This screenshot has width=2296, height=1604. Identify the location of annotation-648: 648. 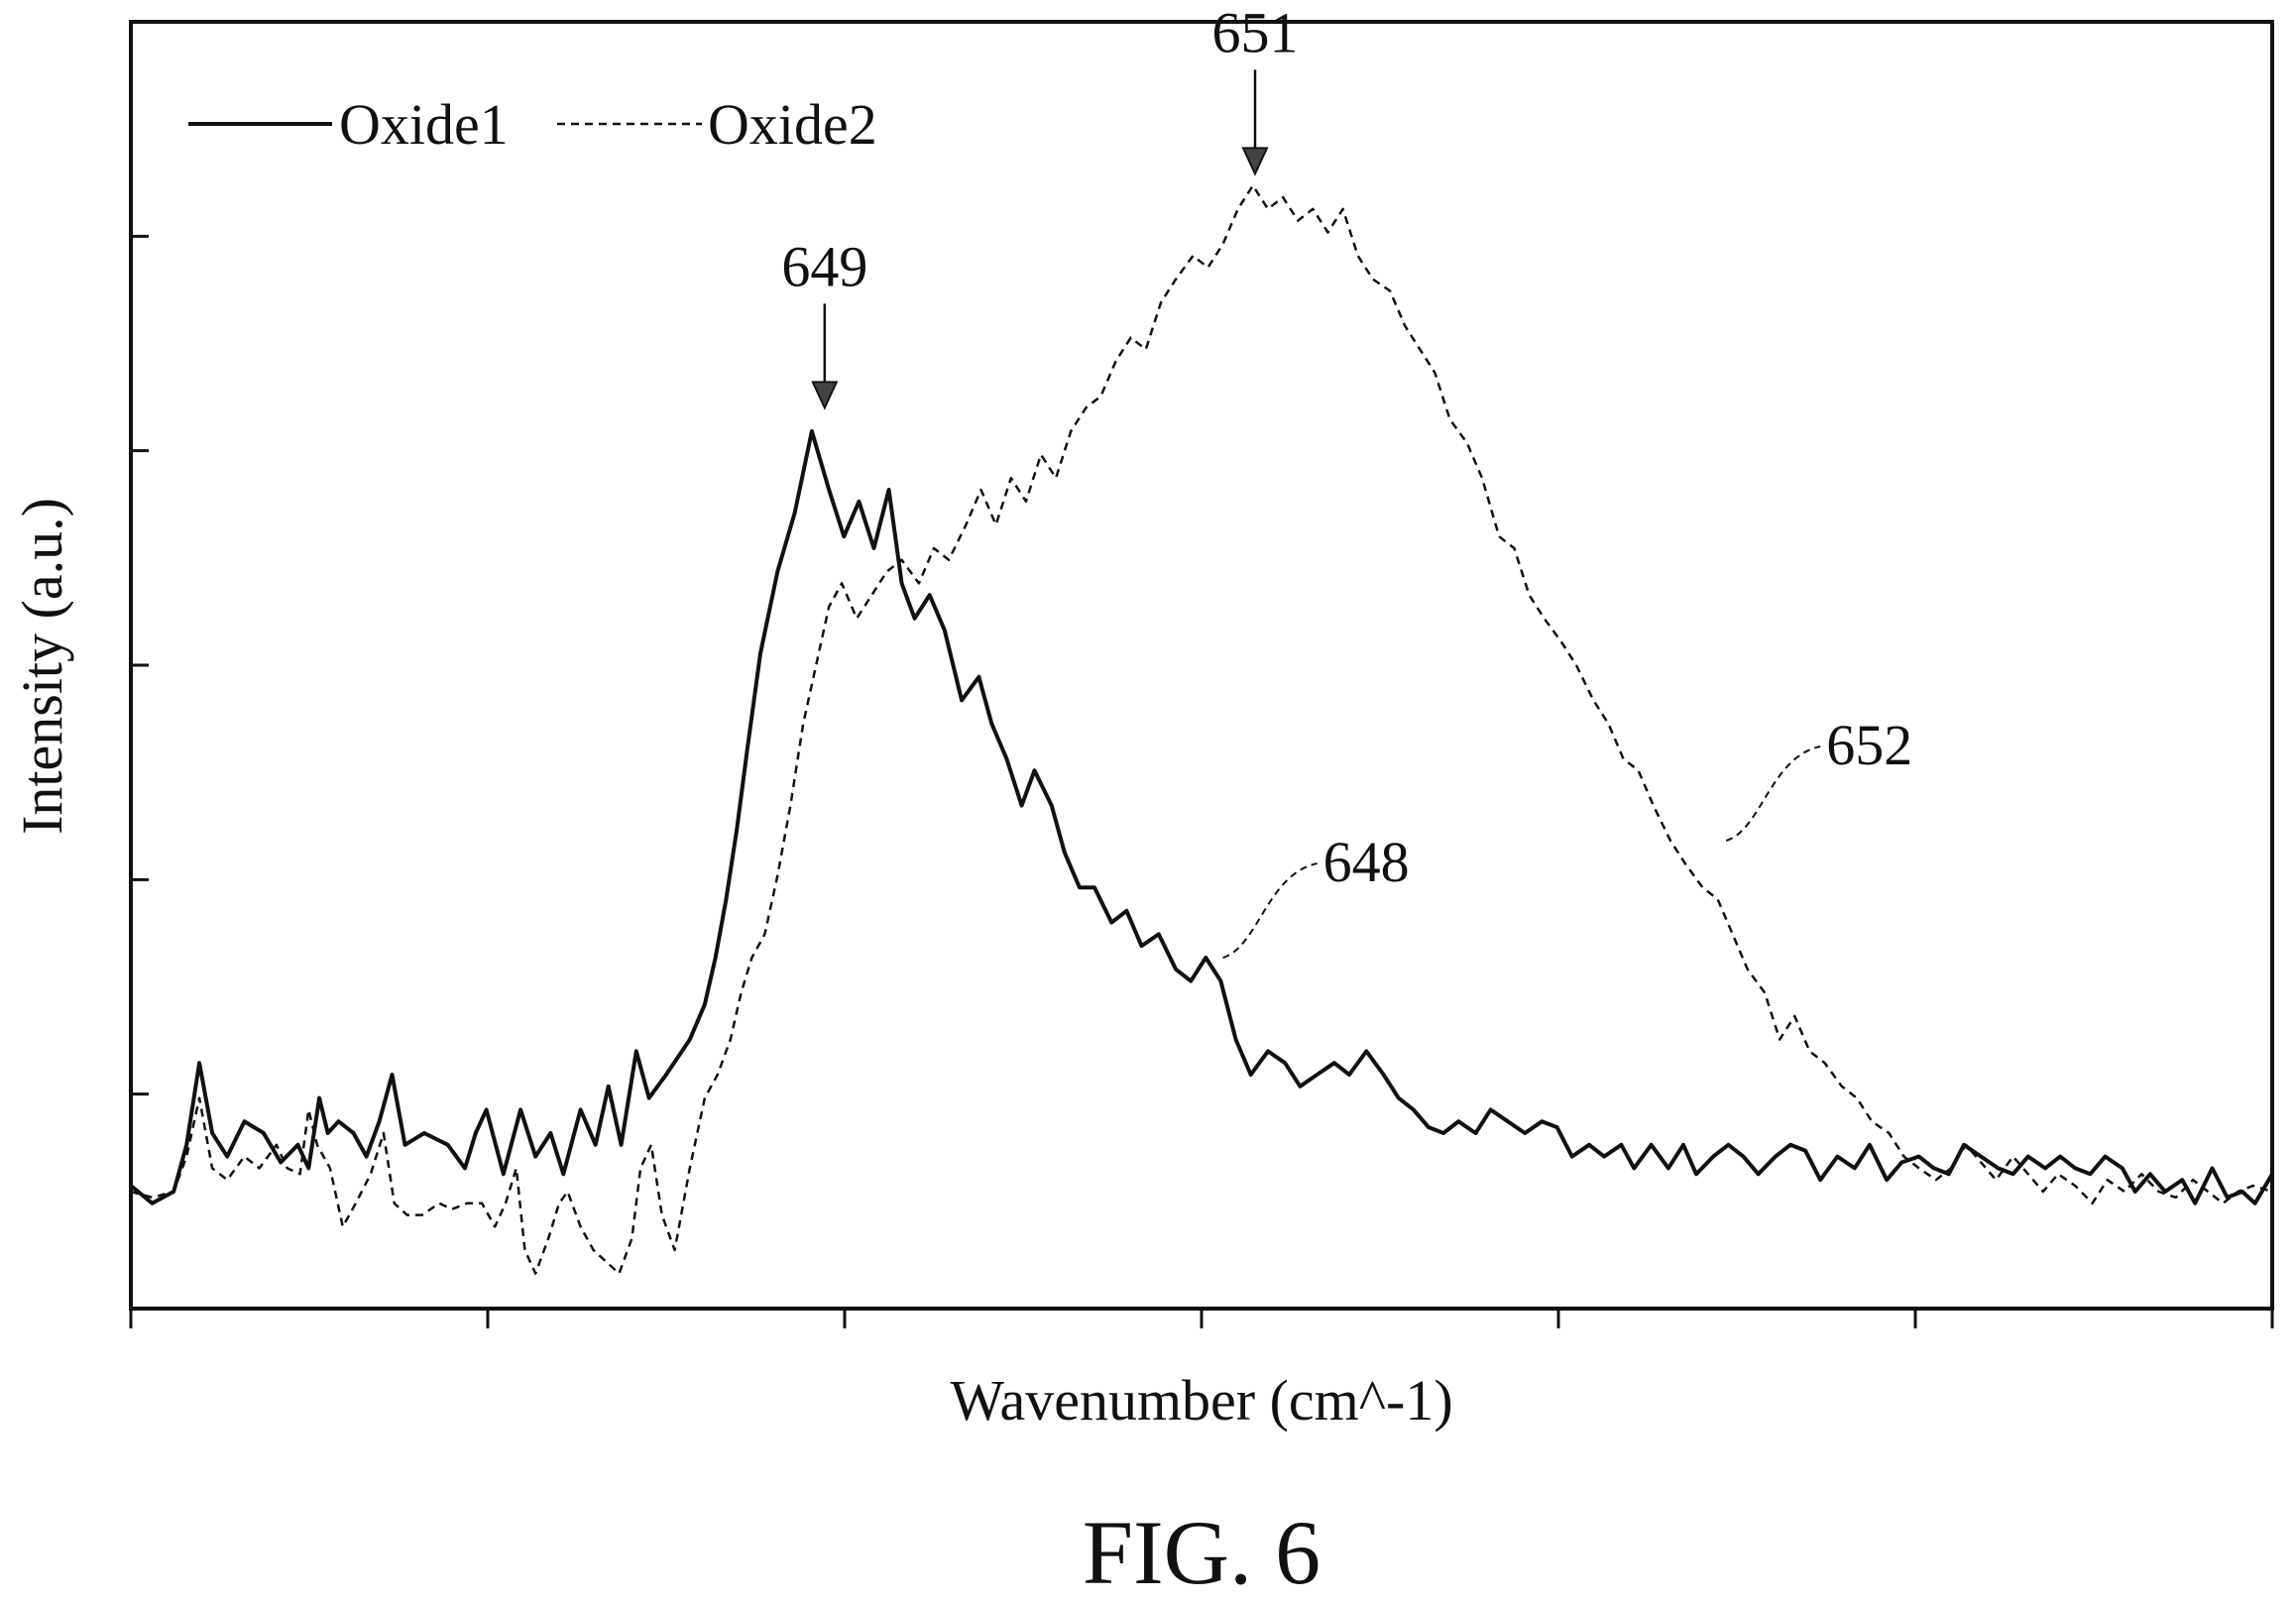
(1316, 894).